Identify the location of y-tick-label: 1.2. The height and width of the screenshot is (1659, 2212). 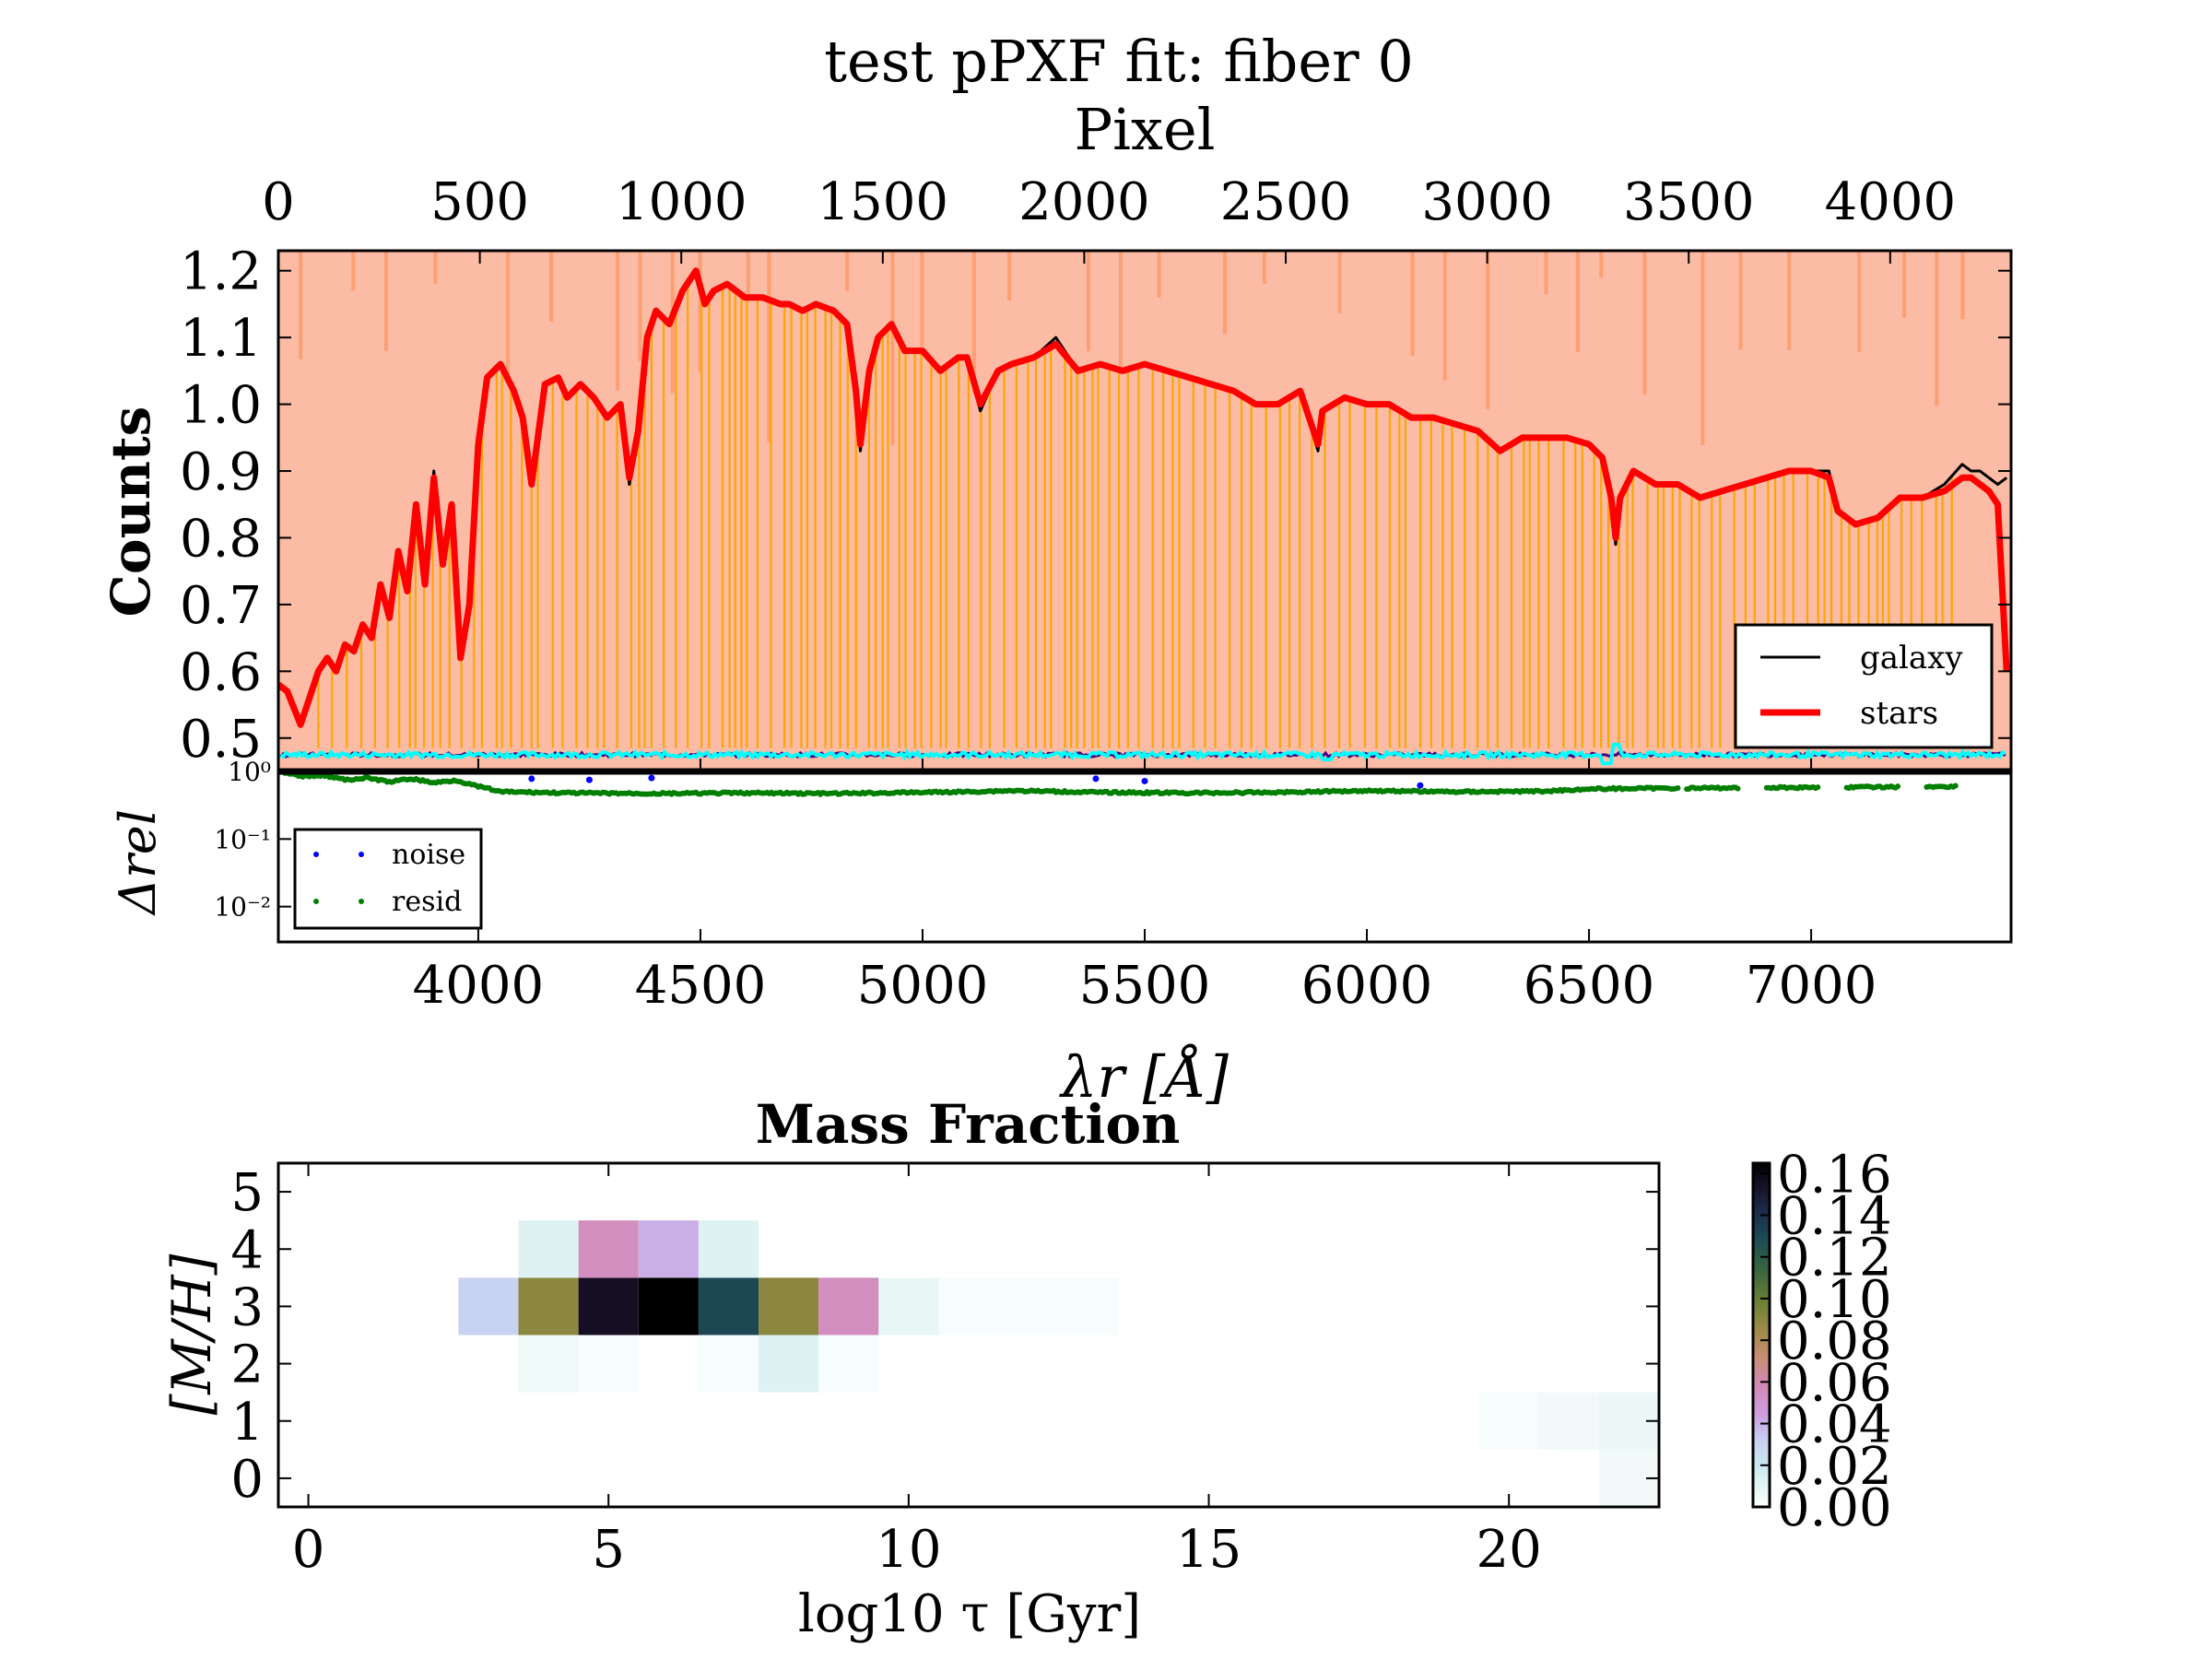
(221, 272).